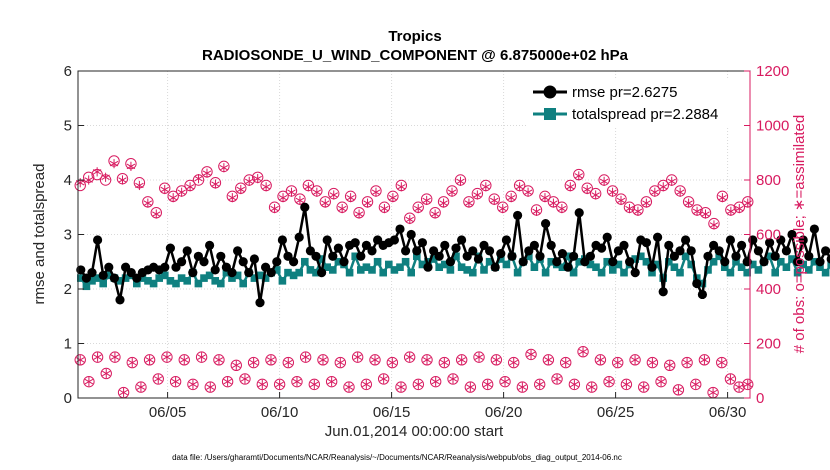 The width and height of the screenshot is (830, 470). I want to click on x-tick-label: 06/20, so click(504, 412).